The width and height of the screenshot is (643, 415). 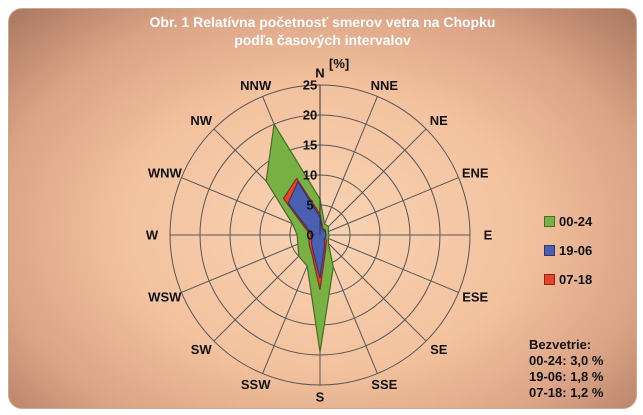 I want to click on legend-label: 07-18, so click(x=575, y=279).